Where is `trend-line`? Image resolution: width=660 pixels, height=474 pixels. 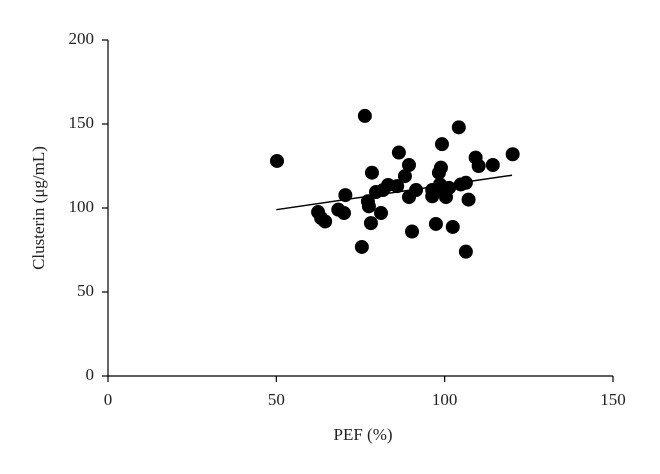
trend-line is located at coordinates (394, 192).